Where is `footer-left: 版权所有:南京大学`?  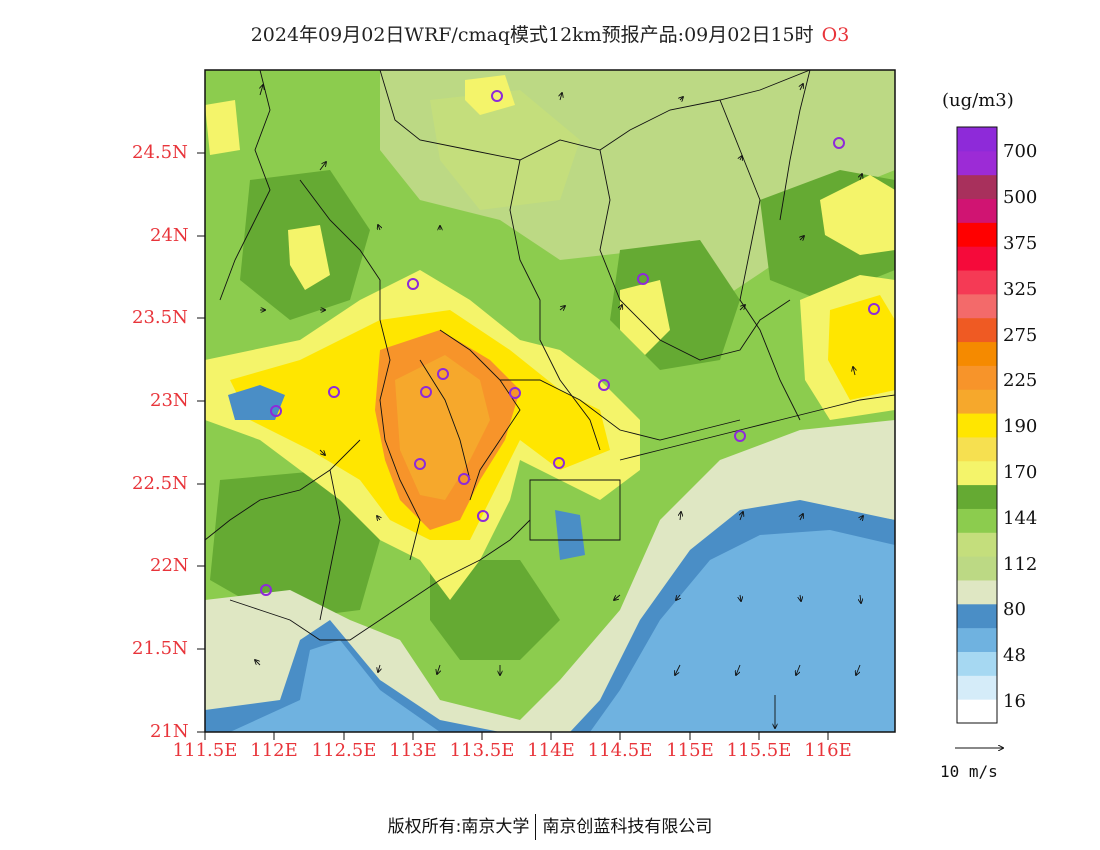
footer-left: 版权所有:南京大学 is located at coordinates (458, 827).